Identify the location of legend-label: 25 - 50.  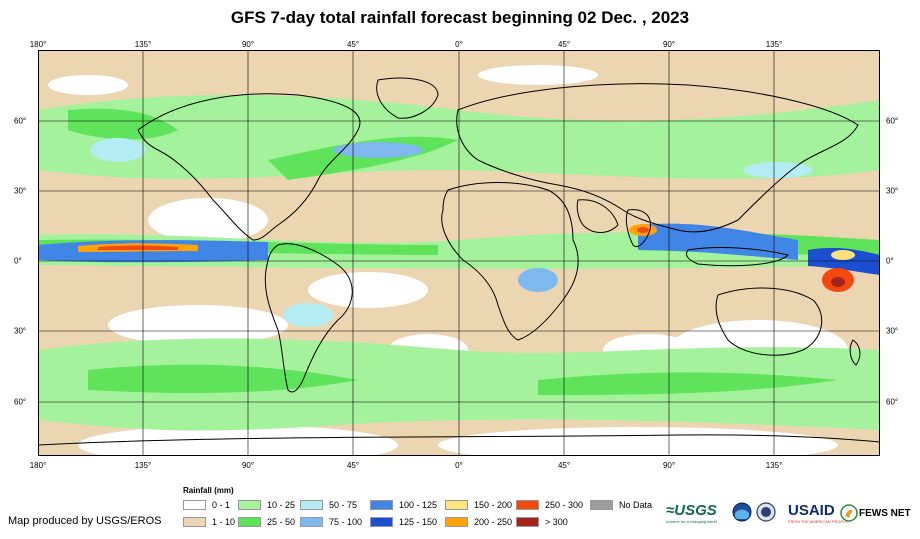
(281, 521).